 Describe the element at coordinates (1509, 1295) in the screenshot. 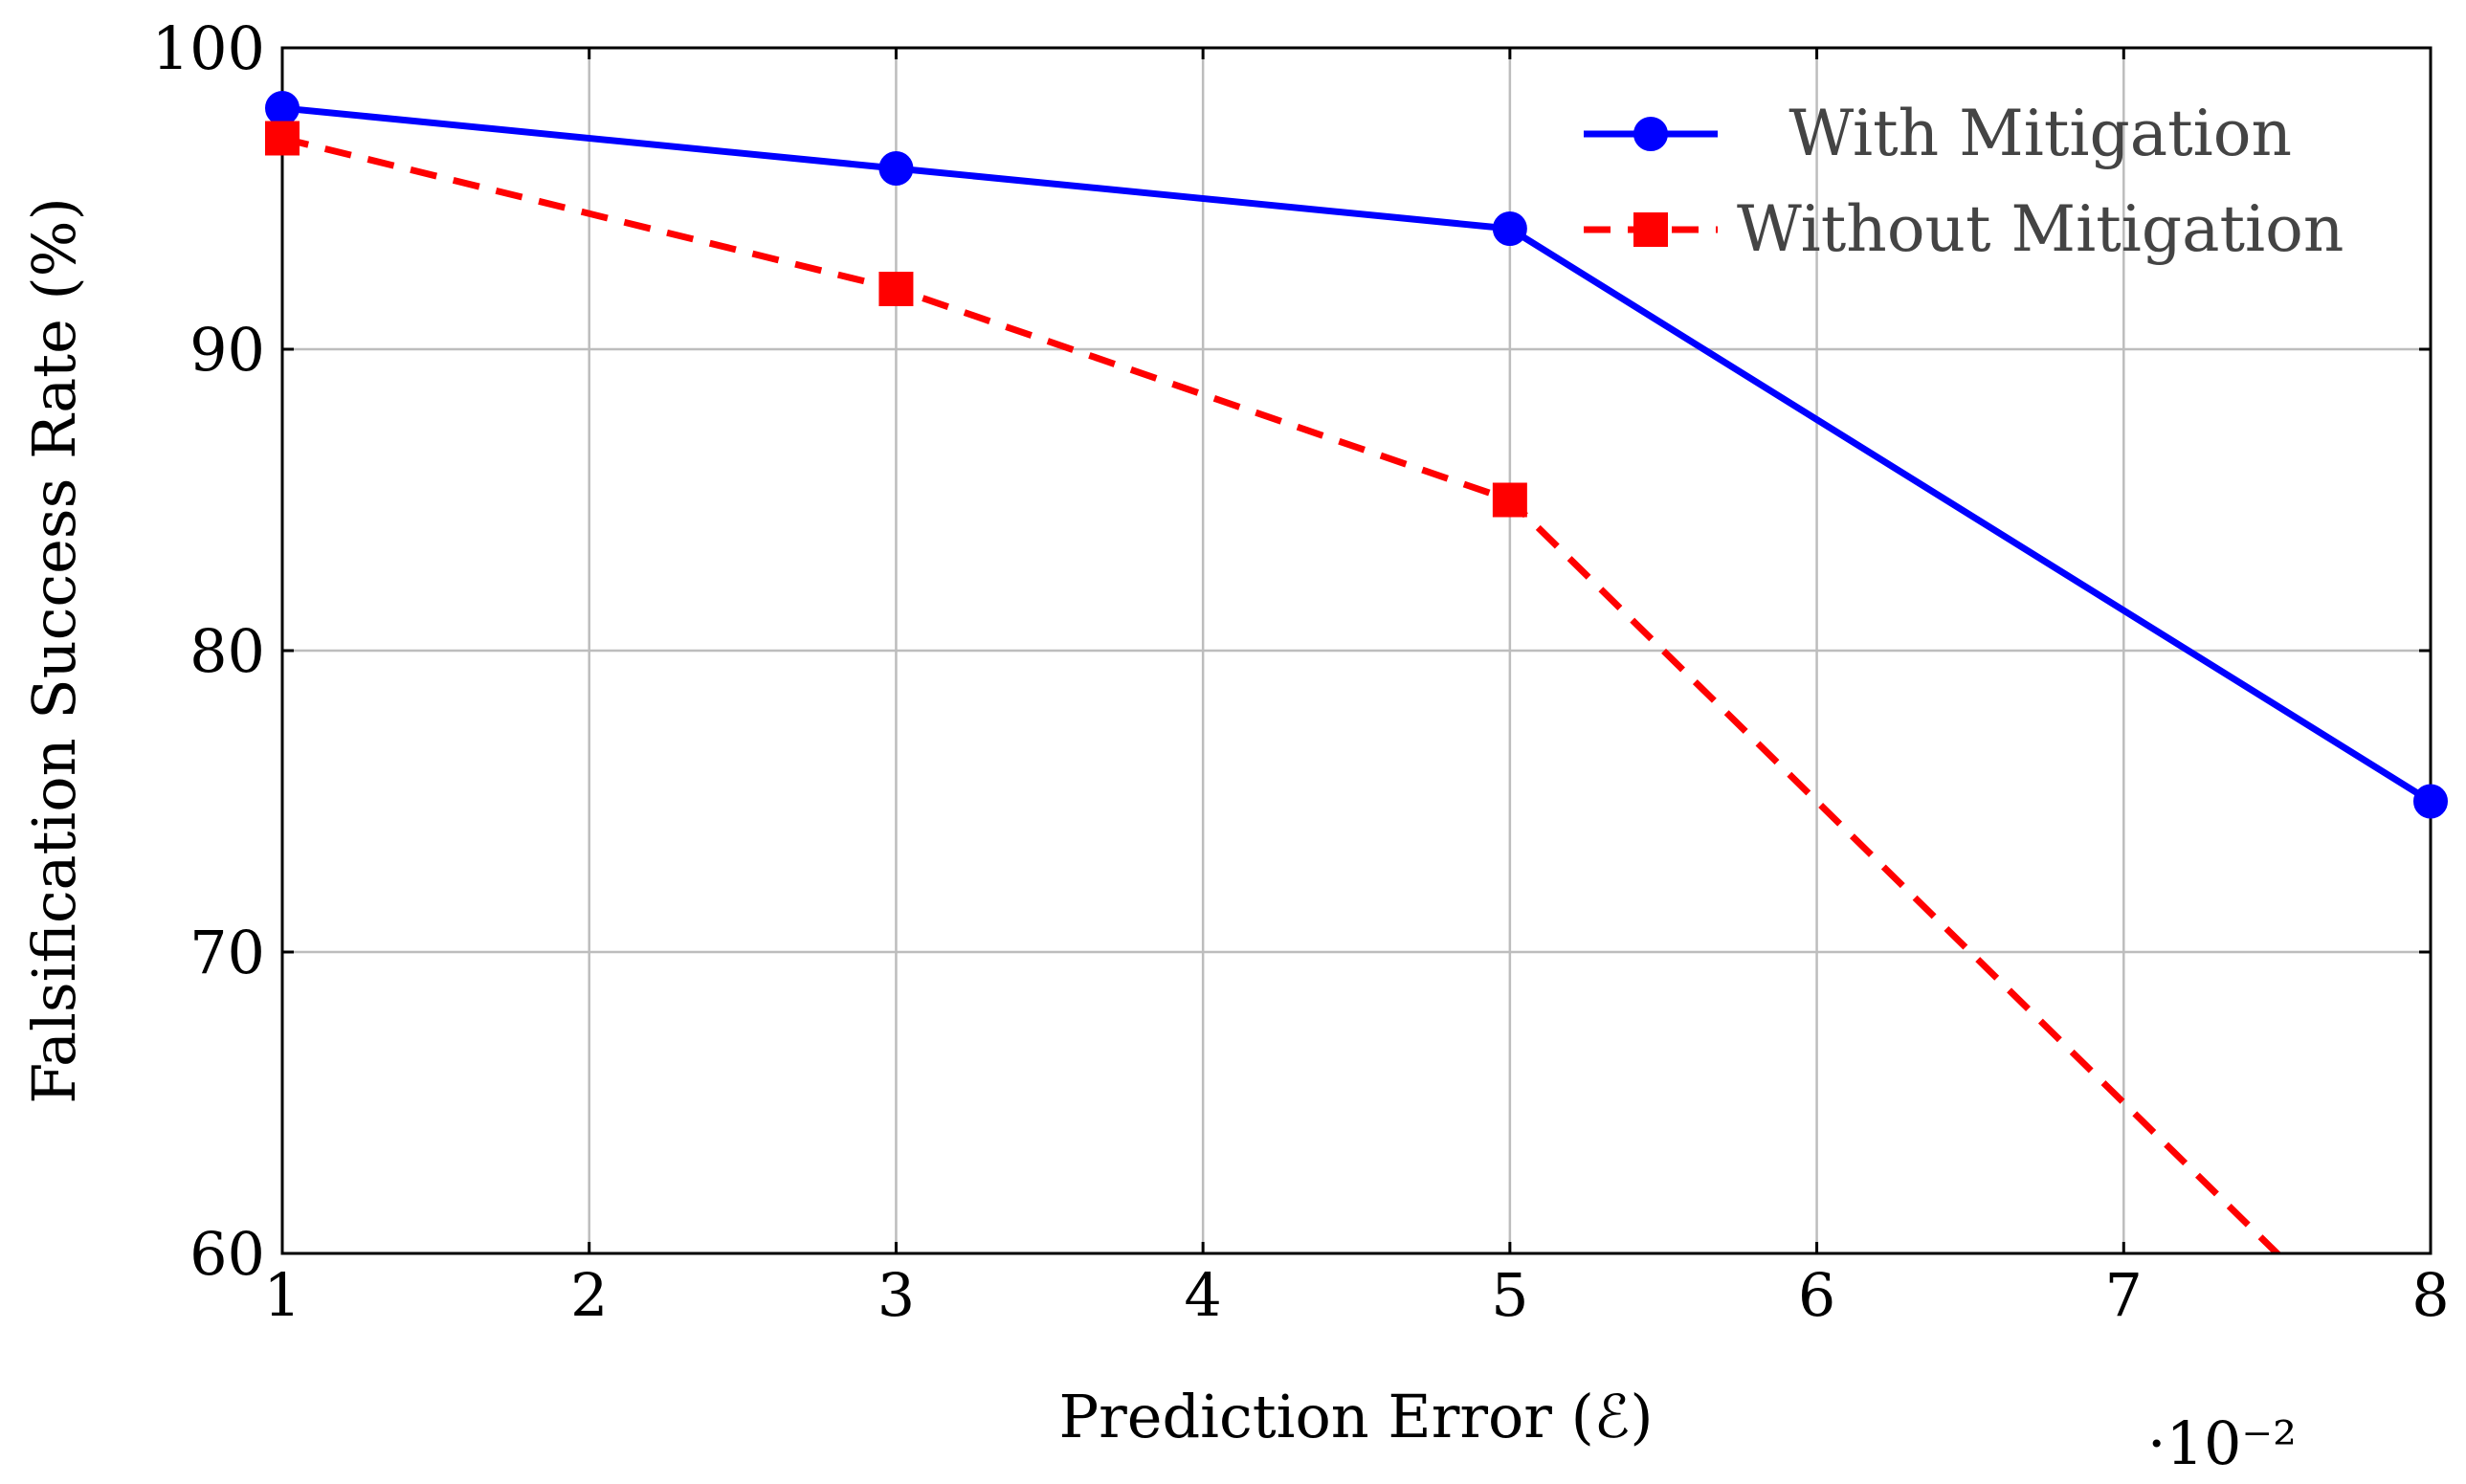

I see `x-tick-label: 5` at that location.